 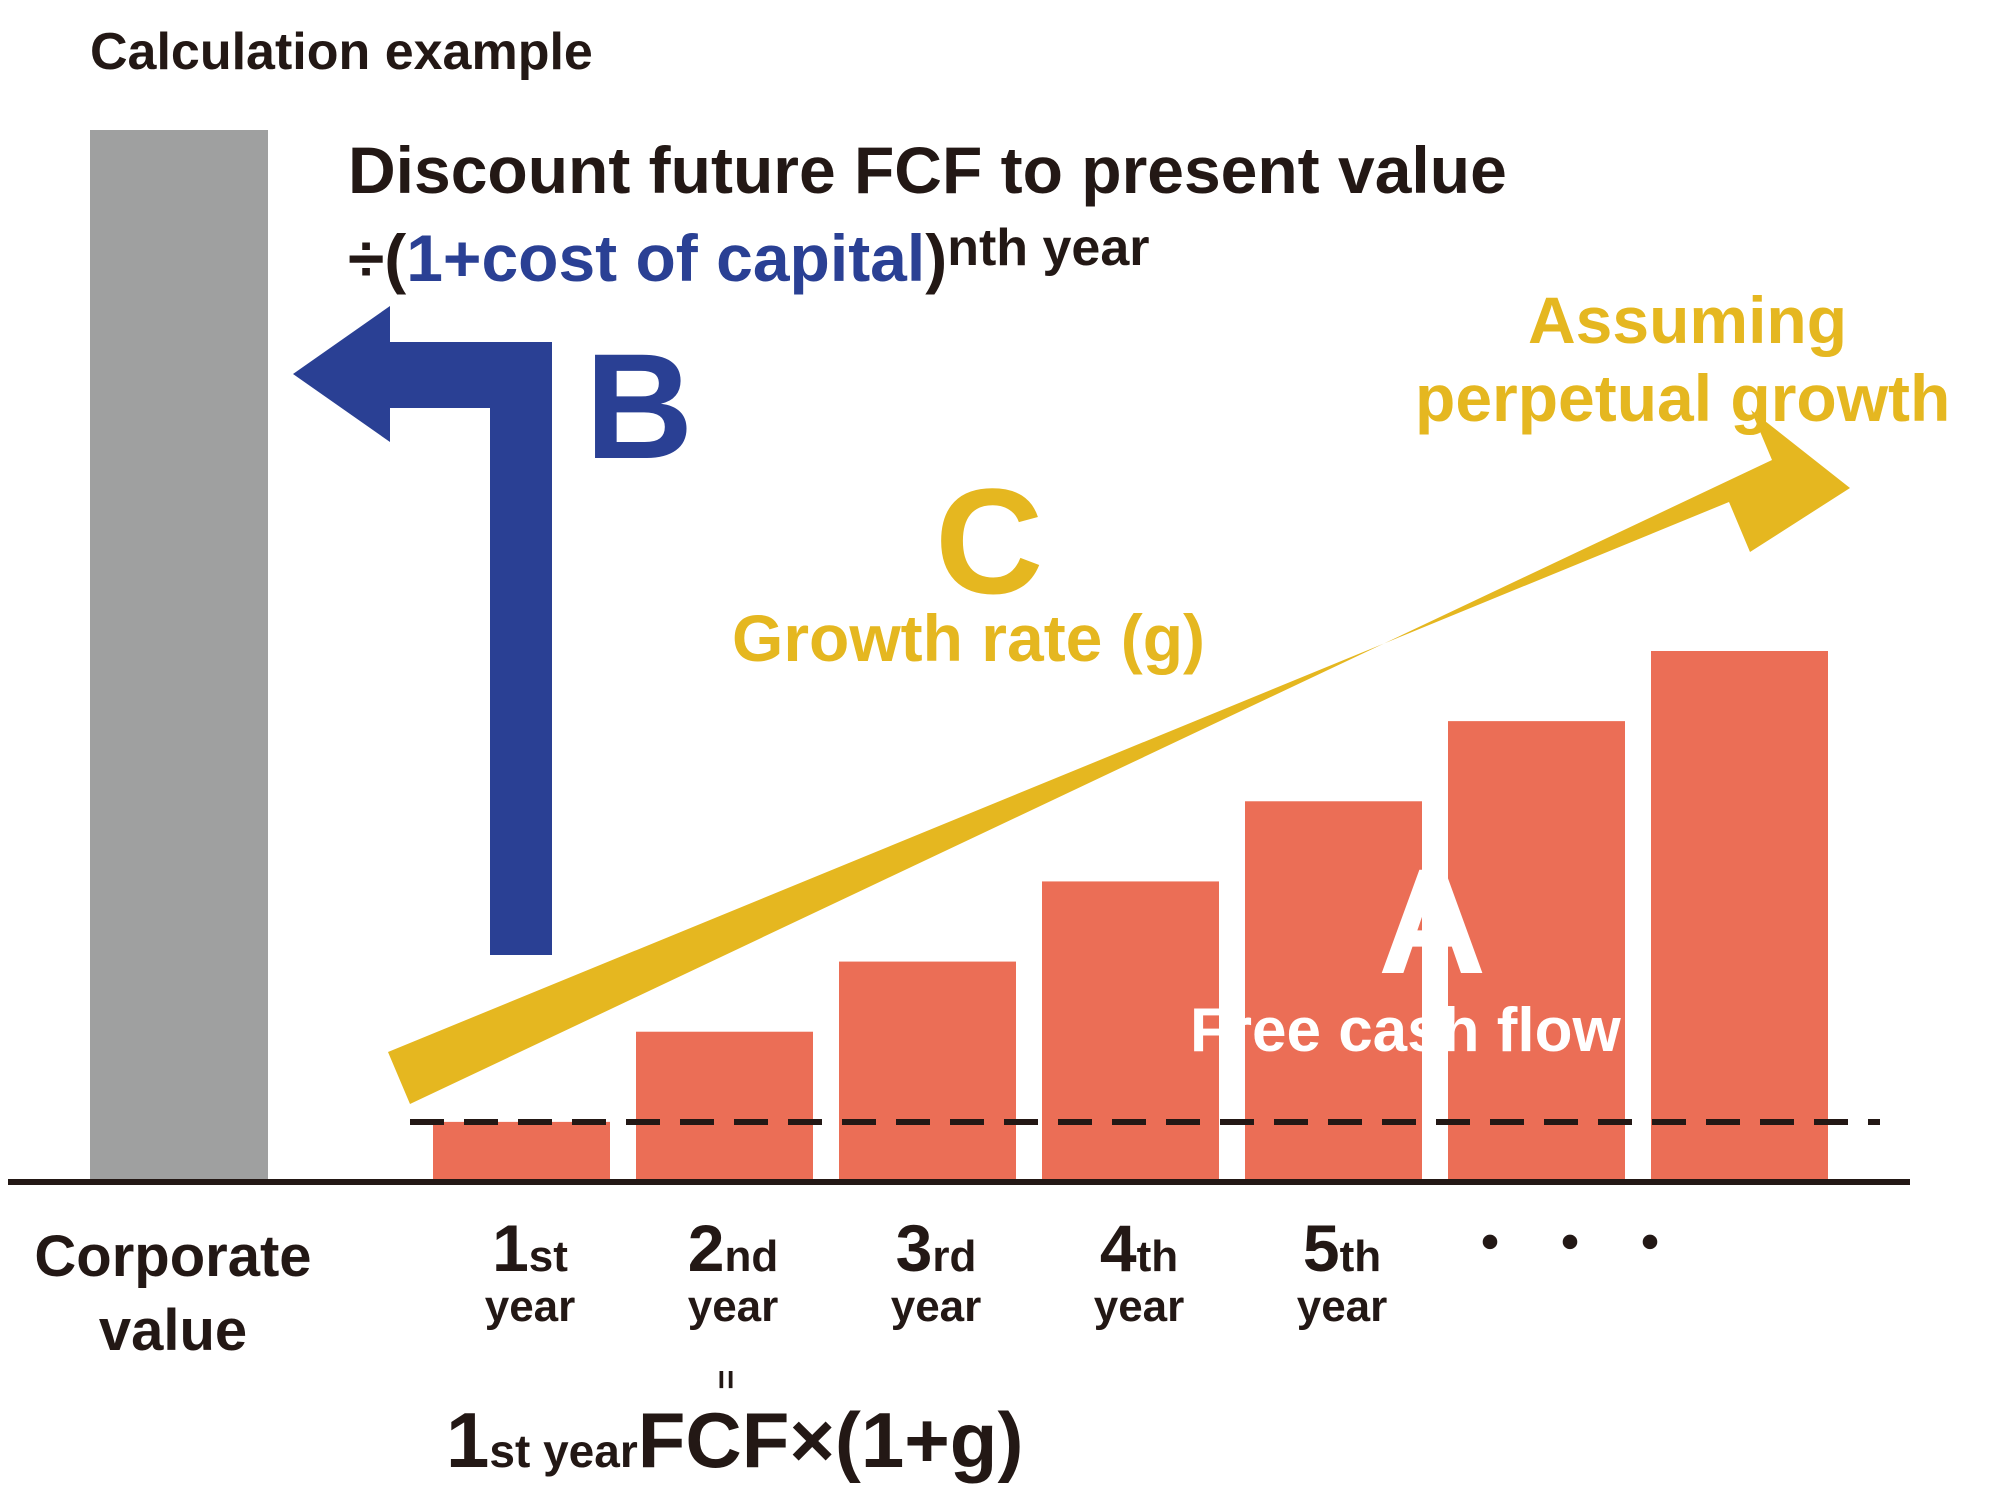 I want to click on assumption-line-2: perpetual growth, so click(x=1683, y=398).